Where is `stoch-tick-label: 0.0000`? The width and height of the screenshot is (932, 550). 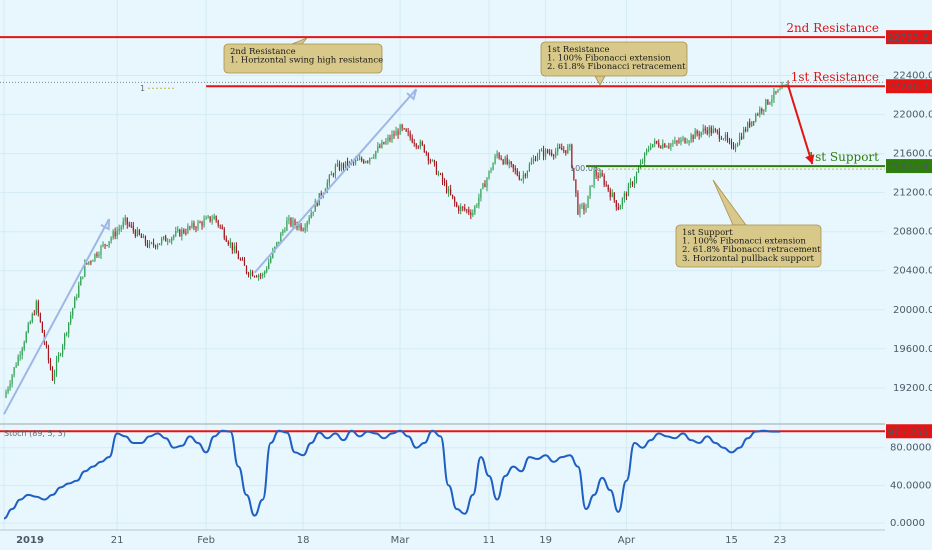 stoch-tick-label: 0.0000 is located at coordinates (907, 523).